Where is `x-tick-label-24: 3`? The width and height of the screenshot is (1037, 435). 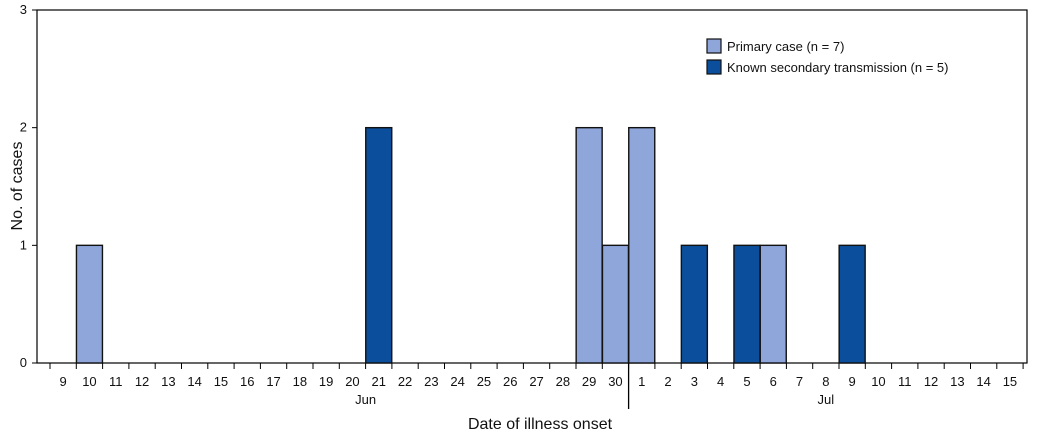 x-tick-label-24: 3 is located at coordinates (694, 381).